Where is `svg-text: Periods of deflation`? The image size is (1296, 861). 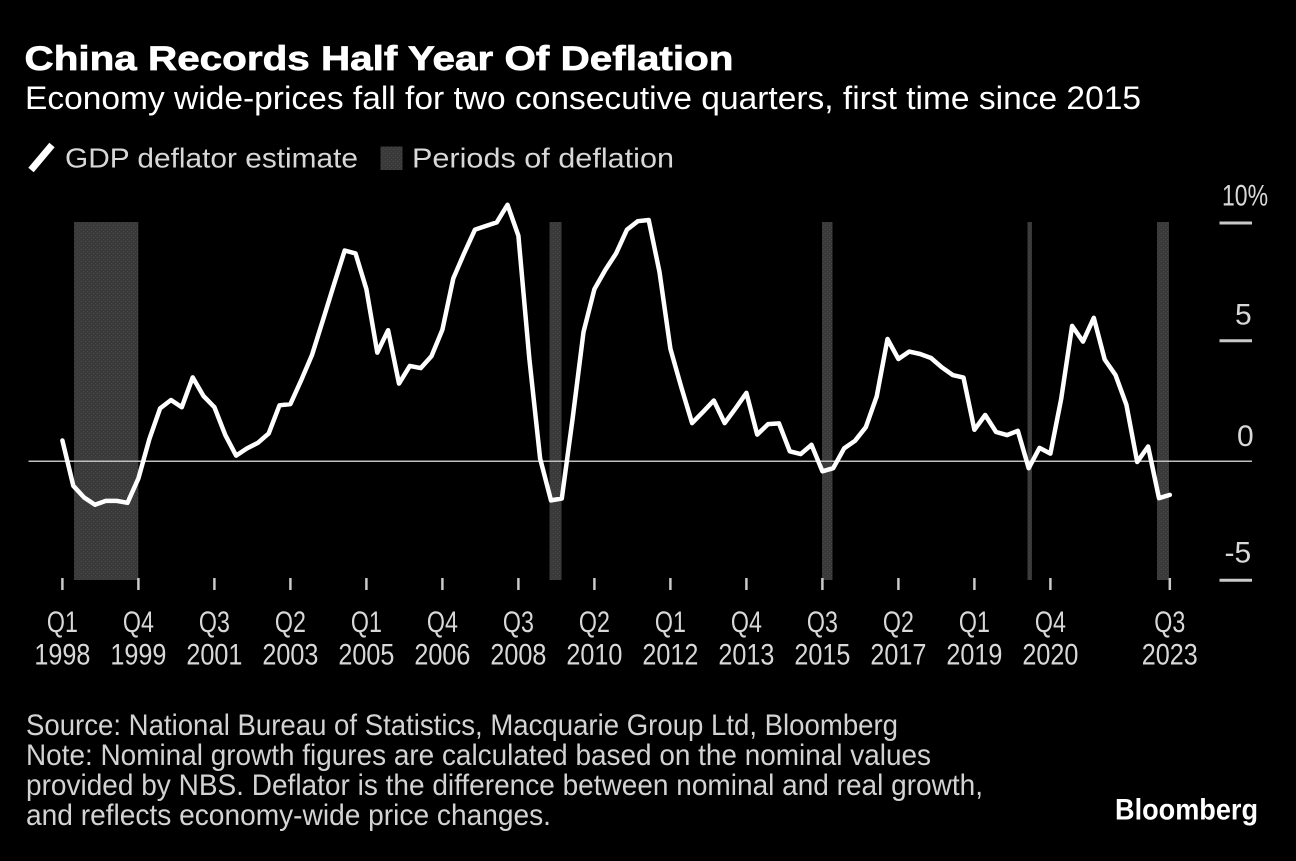 svg-text: Periods of deflation is located at coordinates (543, 158).